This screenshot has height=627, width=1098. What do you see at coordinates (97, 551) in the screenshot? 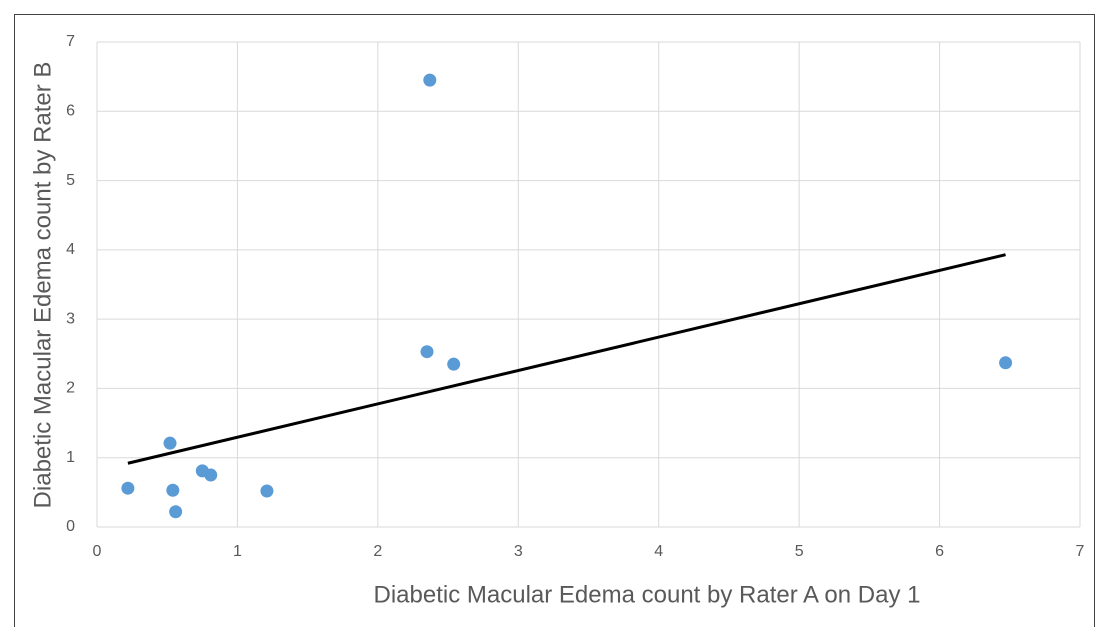
I see `x-tick-label: 0` at bounding box center [97, 551].